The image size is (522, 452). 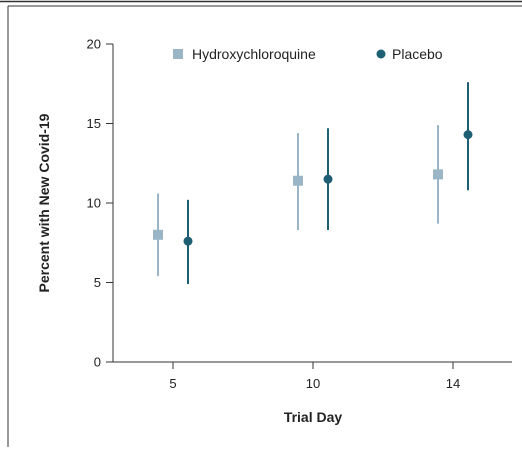 I want to click on legend-marker-hydroxychloroquine, so click(x=178, y=54).